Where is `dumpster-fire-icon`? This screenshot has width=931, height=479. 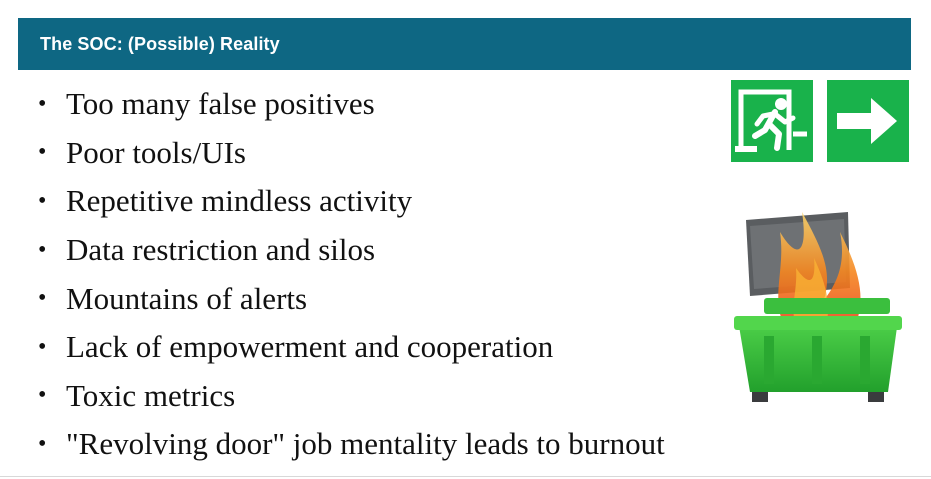 dumpster-fire-icon is located at coordinates (818, 302).